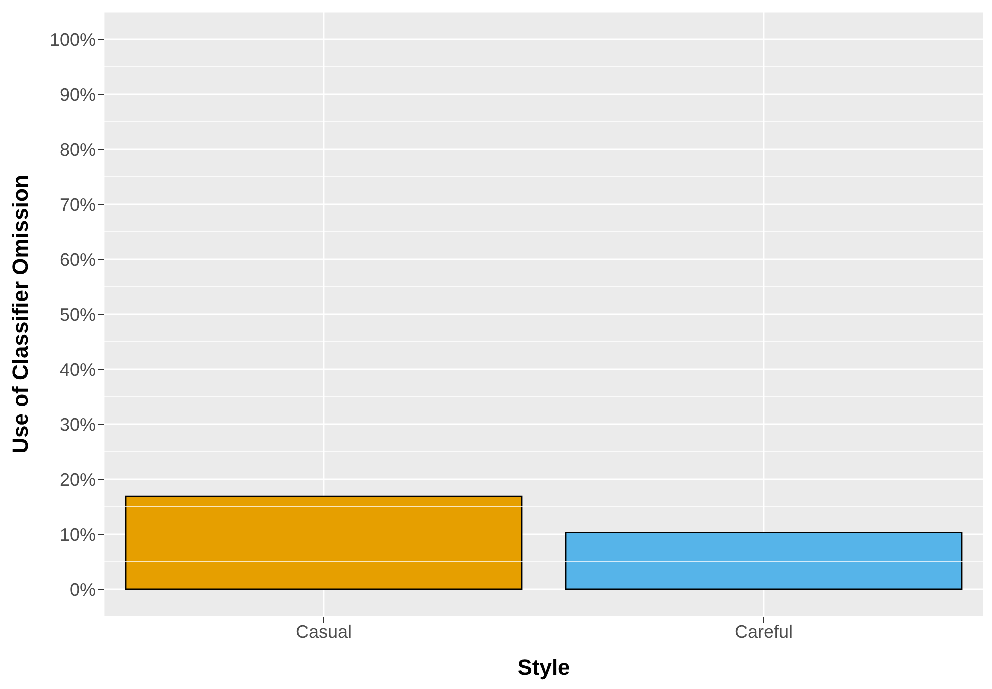  What do you see at coordinates (78, 204) in the screenshot?
I see `y-tick-label: 70%` at bounding box center [78, 204].